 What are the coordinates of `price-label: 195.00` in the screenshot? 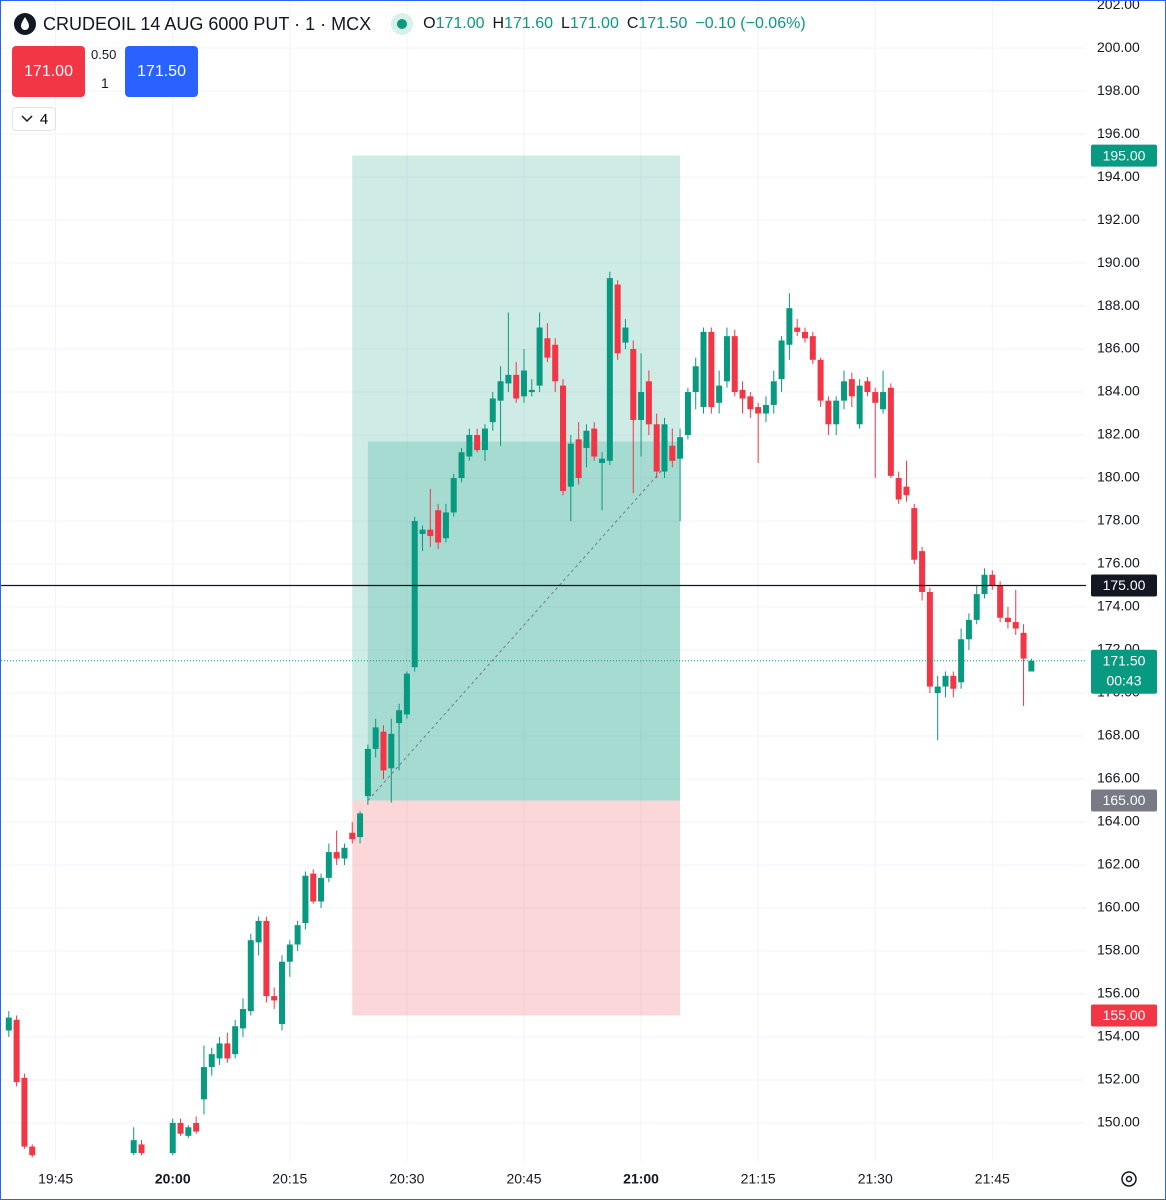 It's located at (1124, 155).